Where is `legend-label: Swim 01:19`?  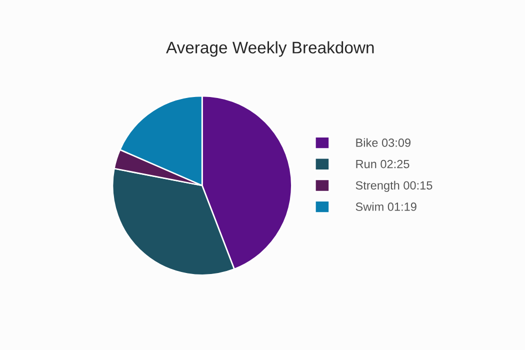 legend-label: Swim 01:19 is located at coordinates (386, 206).